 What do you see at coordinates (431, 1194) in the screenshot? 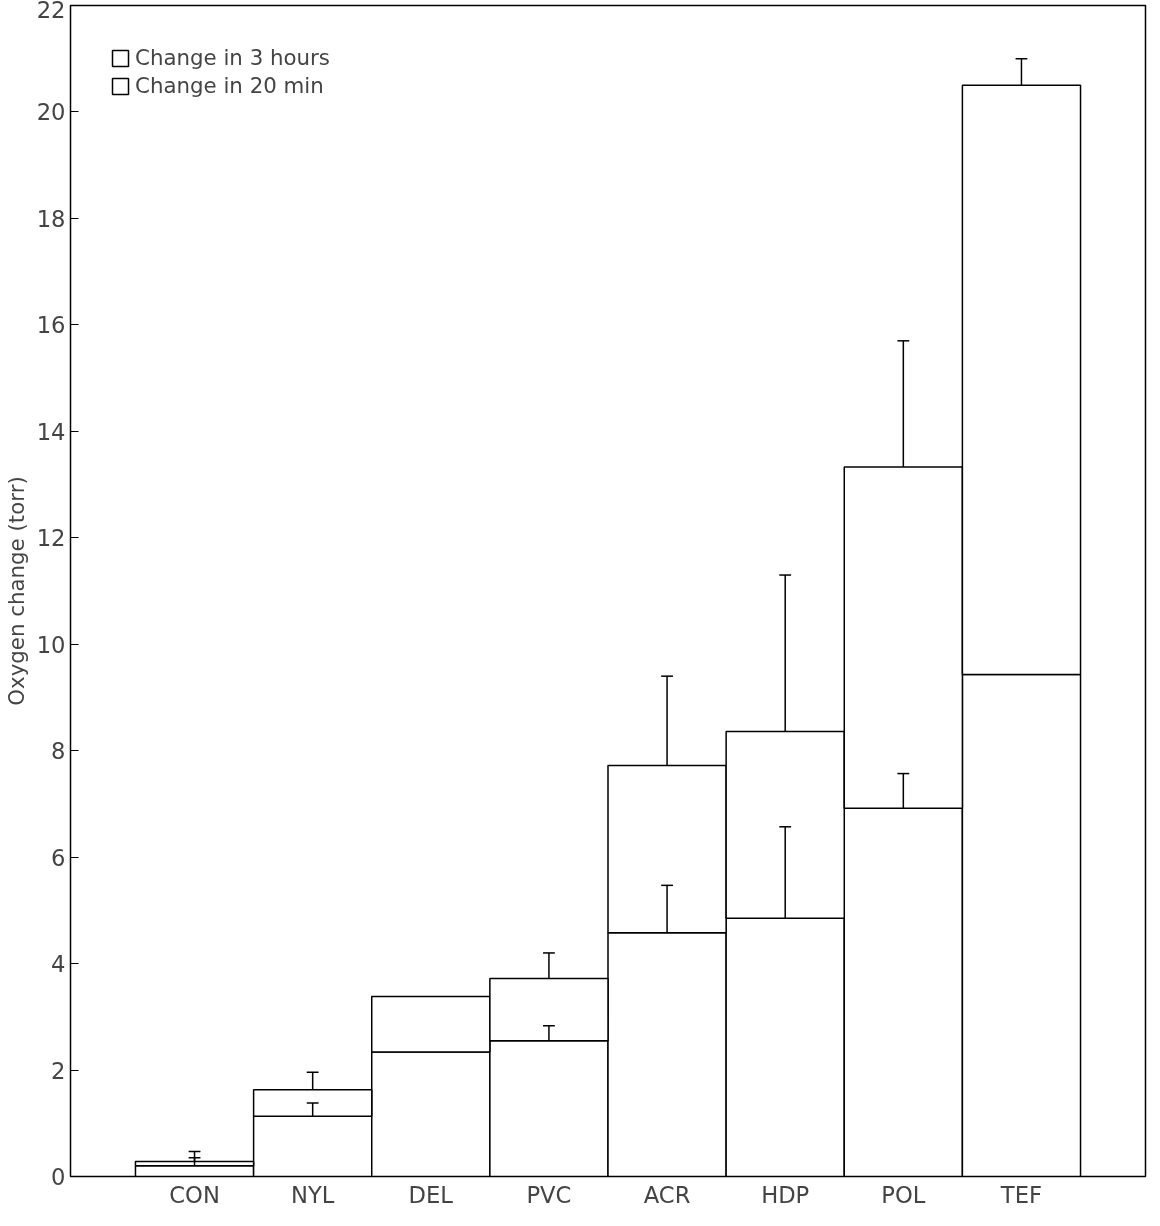
I see `x-tick-label: DEL` at bounding box center [431, 1194].